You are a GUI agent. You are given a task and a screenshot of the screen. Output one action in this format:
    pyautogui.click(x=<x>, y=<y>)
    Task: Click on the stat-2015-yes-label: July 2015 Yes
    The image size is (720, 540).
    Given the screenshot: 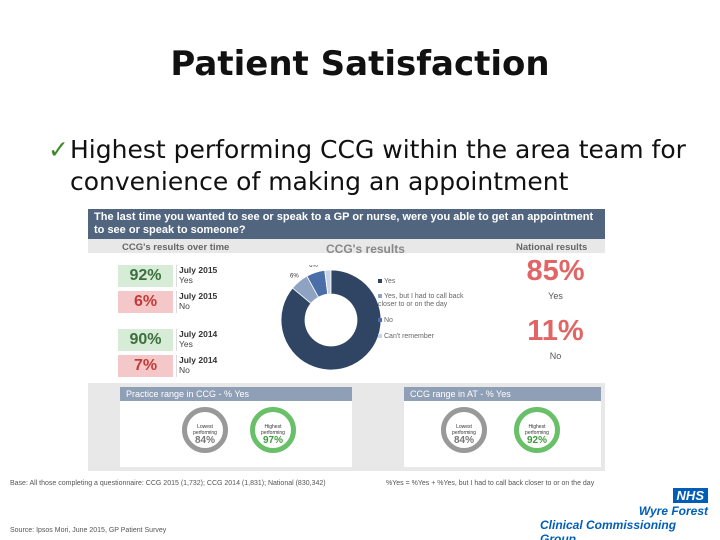 What is the action you would take?
    pyautogui.click(x=199, y=276)
    